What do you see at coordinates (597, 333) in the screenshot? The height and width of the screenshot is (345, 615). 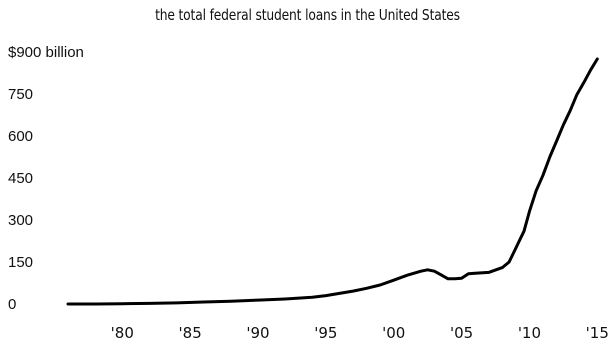 I see `x-tick-label: '15` at bounding box center [597, 333].